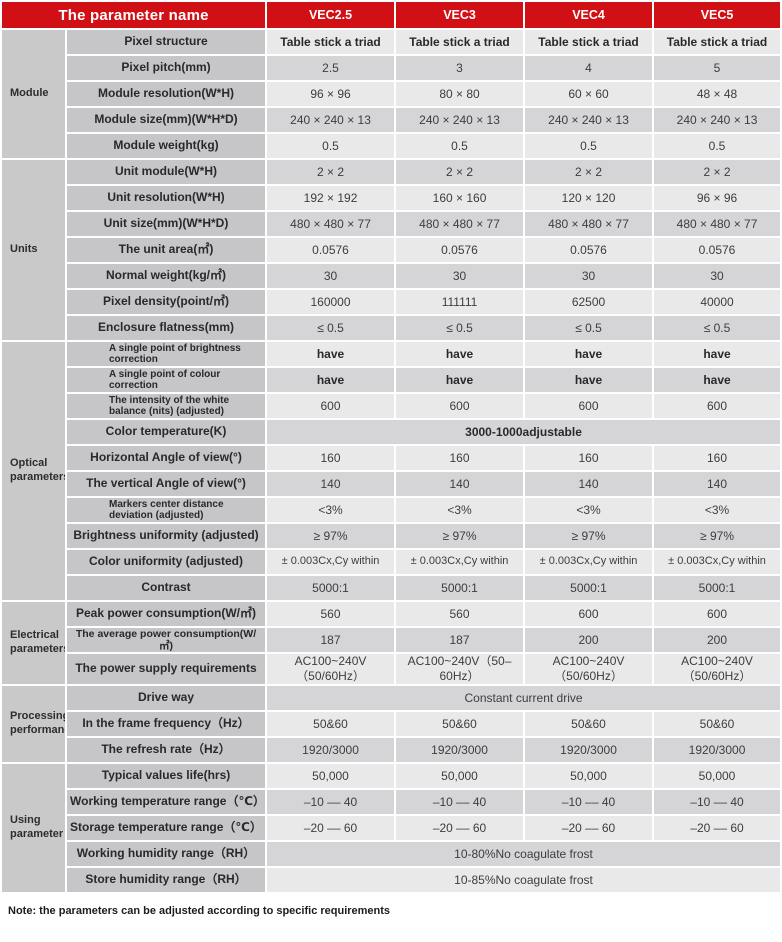 Image resolution: width=782 pixels, height=942 pixels. I want to click on table-row: The unit area(㎡) 0.0576 0.0576 0.0576 0.0576, so click(391, 250).